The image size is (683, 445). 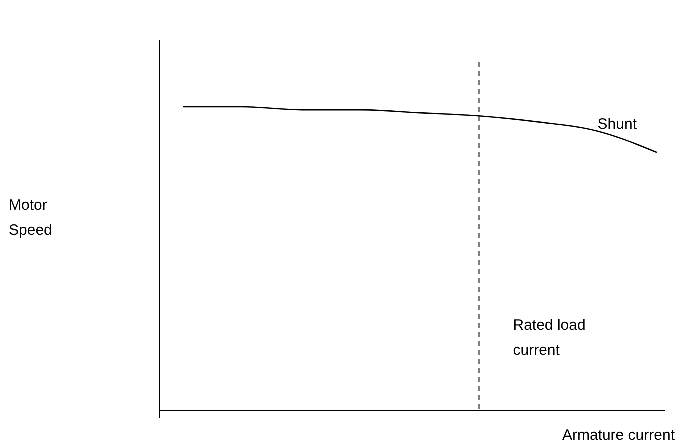 I want to click on series-label: Shunt, so click(x=618, y=124).